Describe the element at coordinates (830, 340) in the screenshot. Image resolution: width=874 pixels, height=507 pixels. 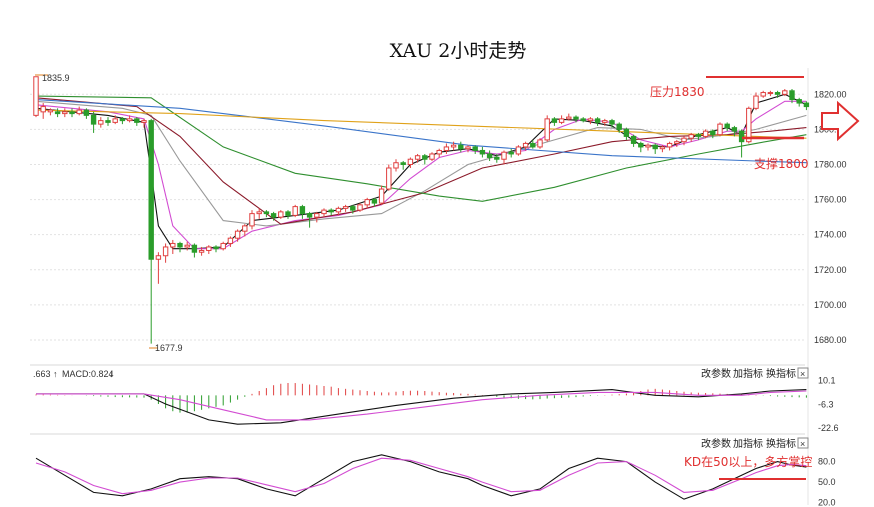
I see `price-tick-label: 1680.00` at that location.